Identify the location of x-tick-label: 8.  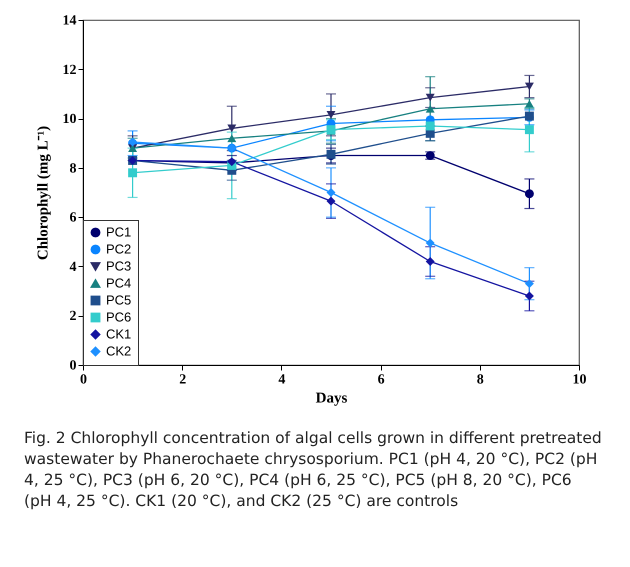
(480, 380).